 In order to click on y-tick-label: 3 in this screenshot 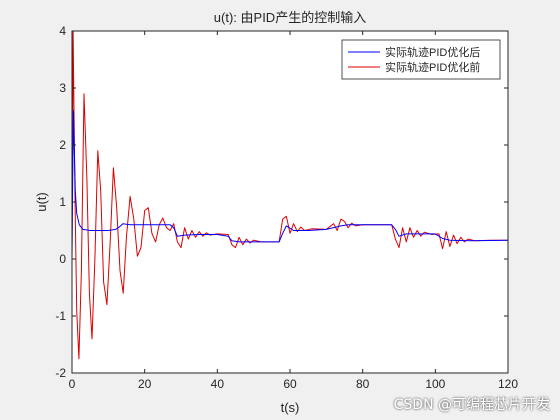, I will do `click(62, 88)`.